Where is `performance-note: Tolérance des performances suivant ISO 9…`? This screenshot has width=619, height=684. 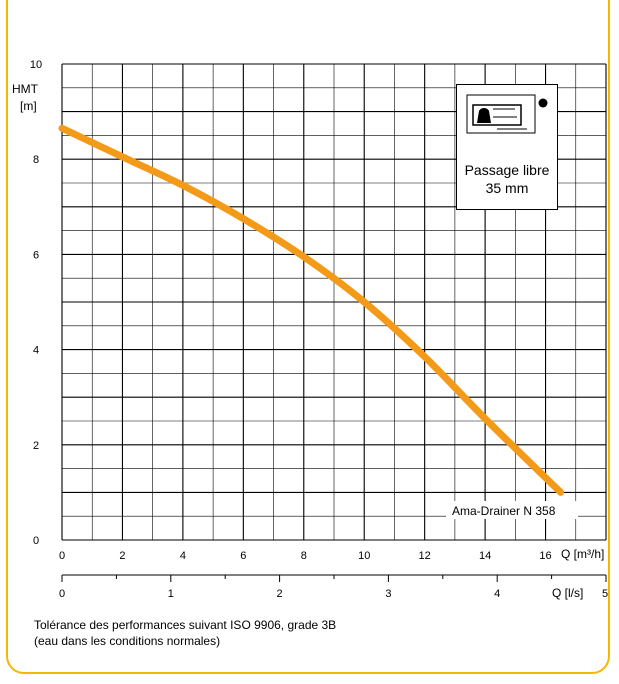 performance-note: Tolérance des performances suivant ISO 9… is located at coordinates (185, 633).